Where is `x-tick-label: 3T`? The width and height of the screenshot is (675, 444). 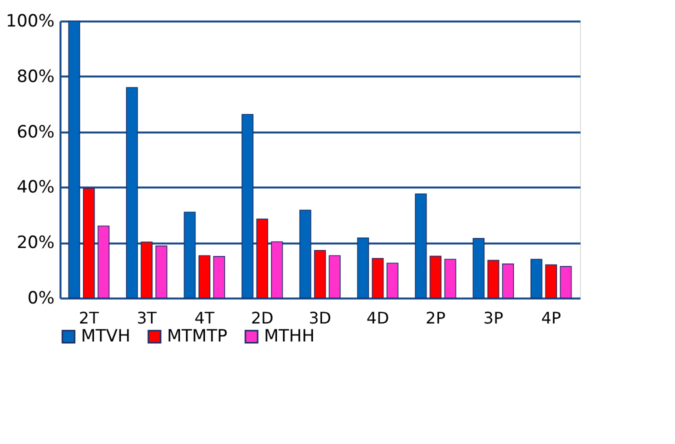
x-tick-label: 3T is located at coordinates (146, 318).